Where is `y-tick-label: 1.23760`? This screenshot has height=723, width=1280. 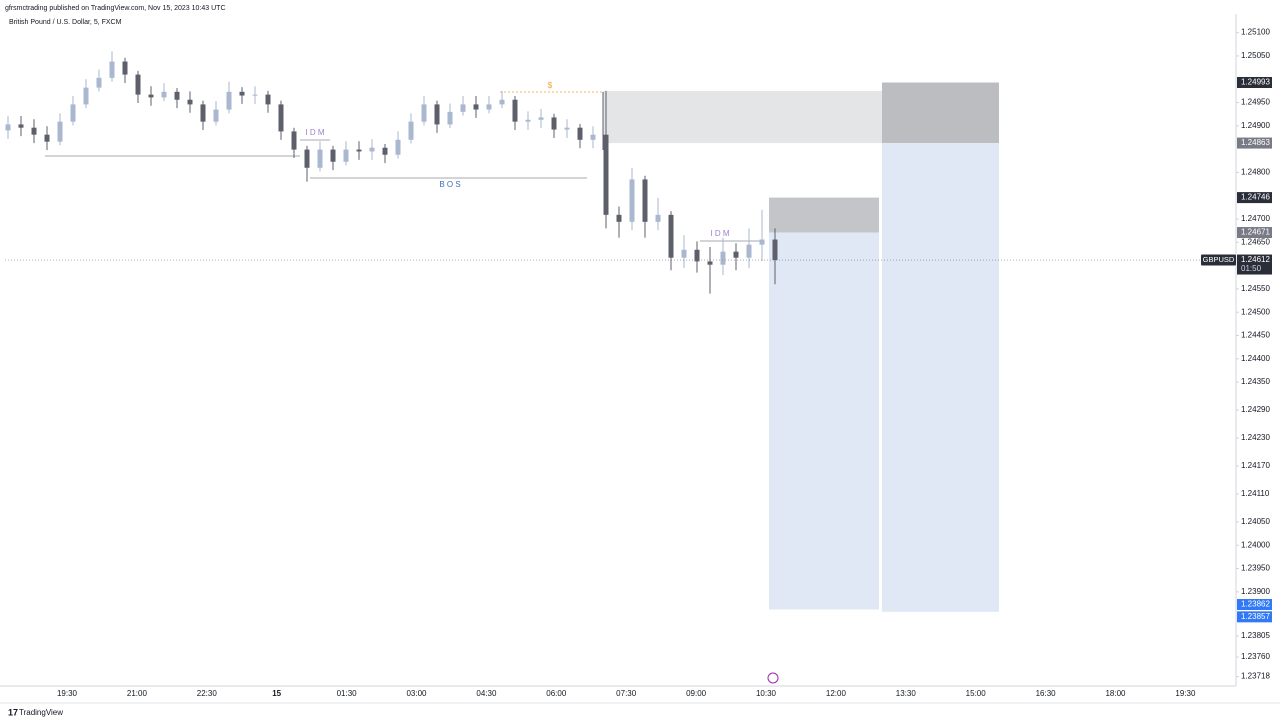
y-tick-label: 1.23760 is located at coordinates (1255, 656).